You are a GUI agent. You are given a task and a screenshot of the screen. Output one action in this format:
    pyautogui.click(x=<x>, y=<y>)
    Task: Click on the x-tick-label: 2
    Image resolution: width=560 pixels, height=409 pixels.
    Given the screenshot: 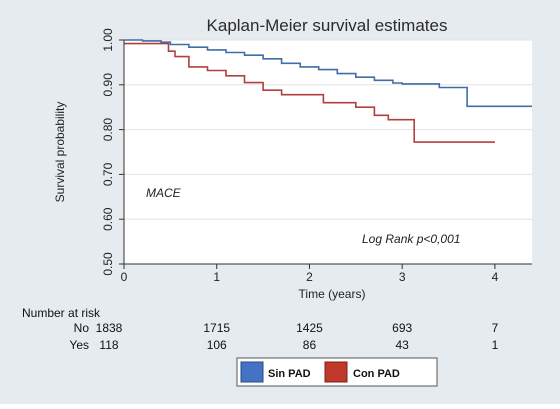 What is the action you would take?
    pyautogui.click(x=309, y=277)
    